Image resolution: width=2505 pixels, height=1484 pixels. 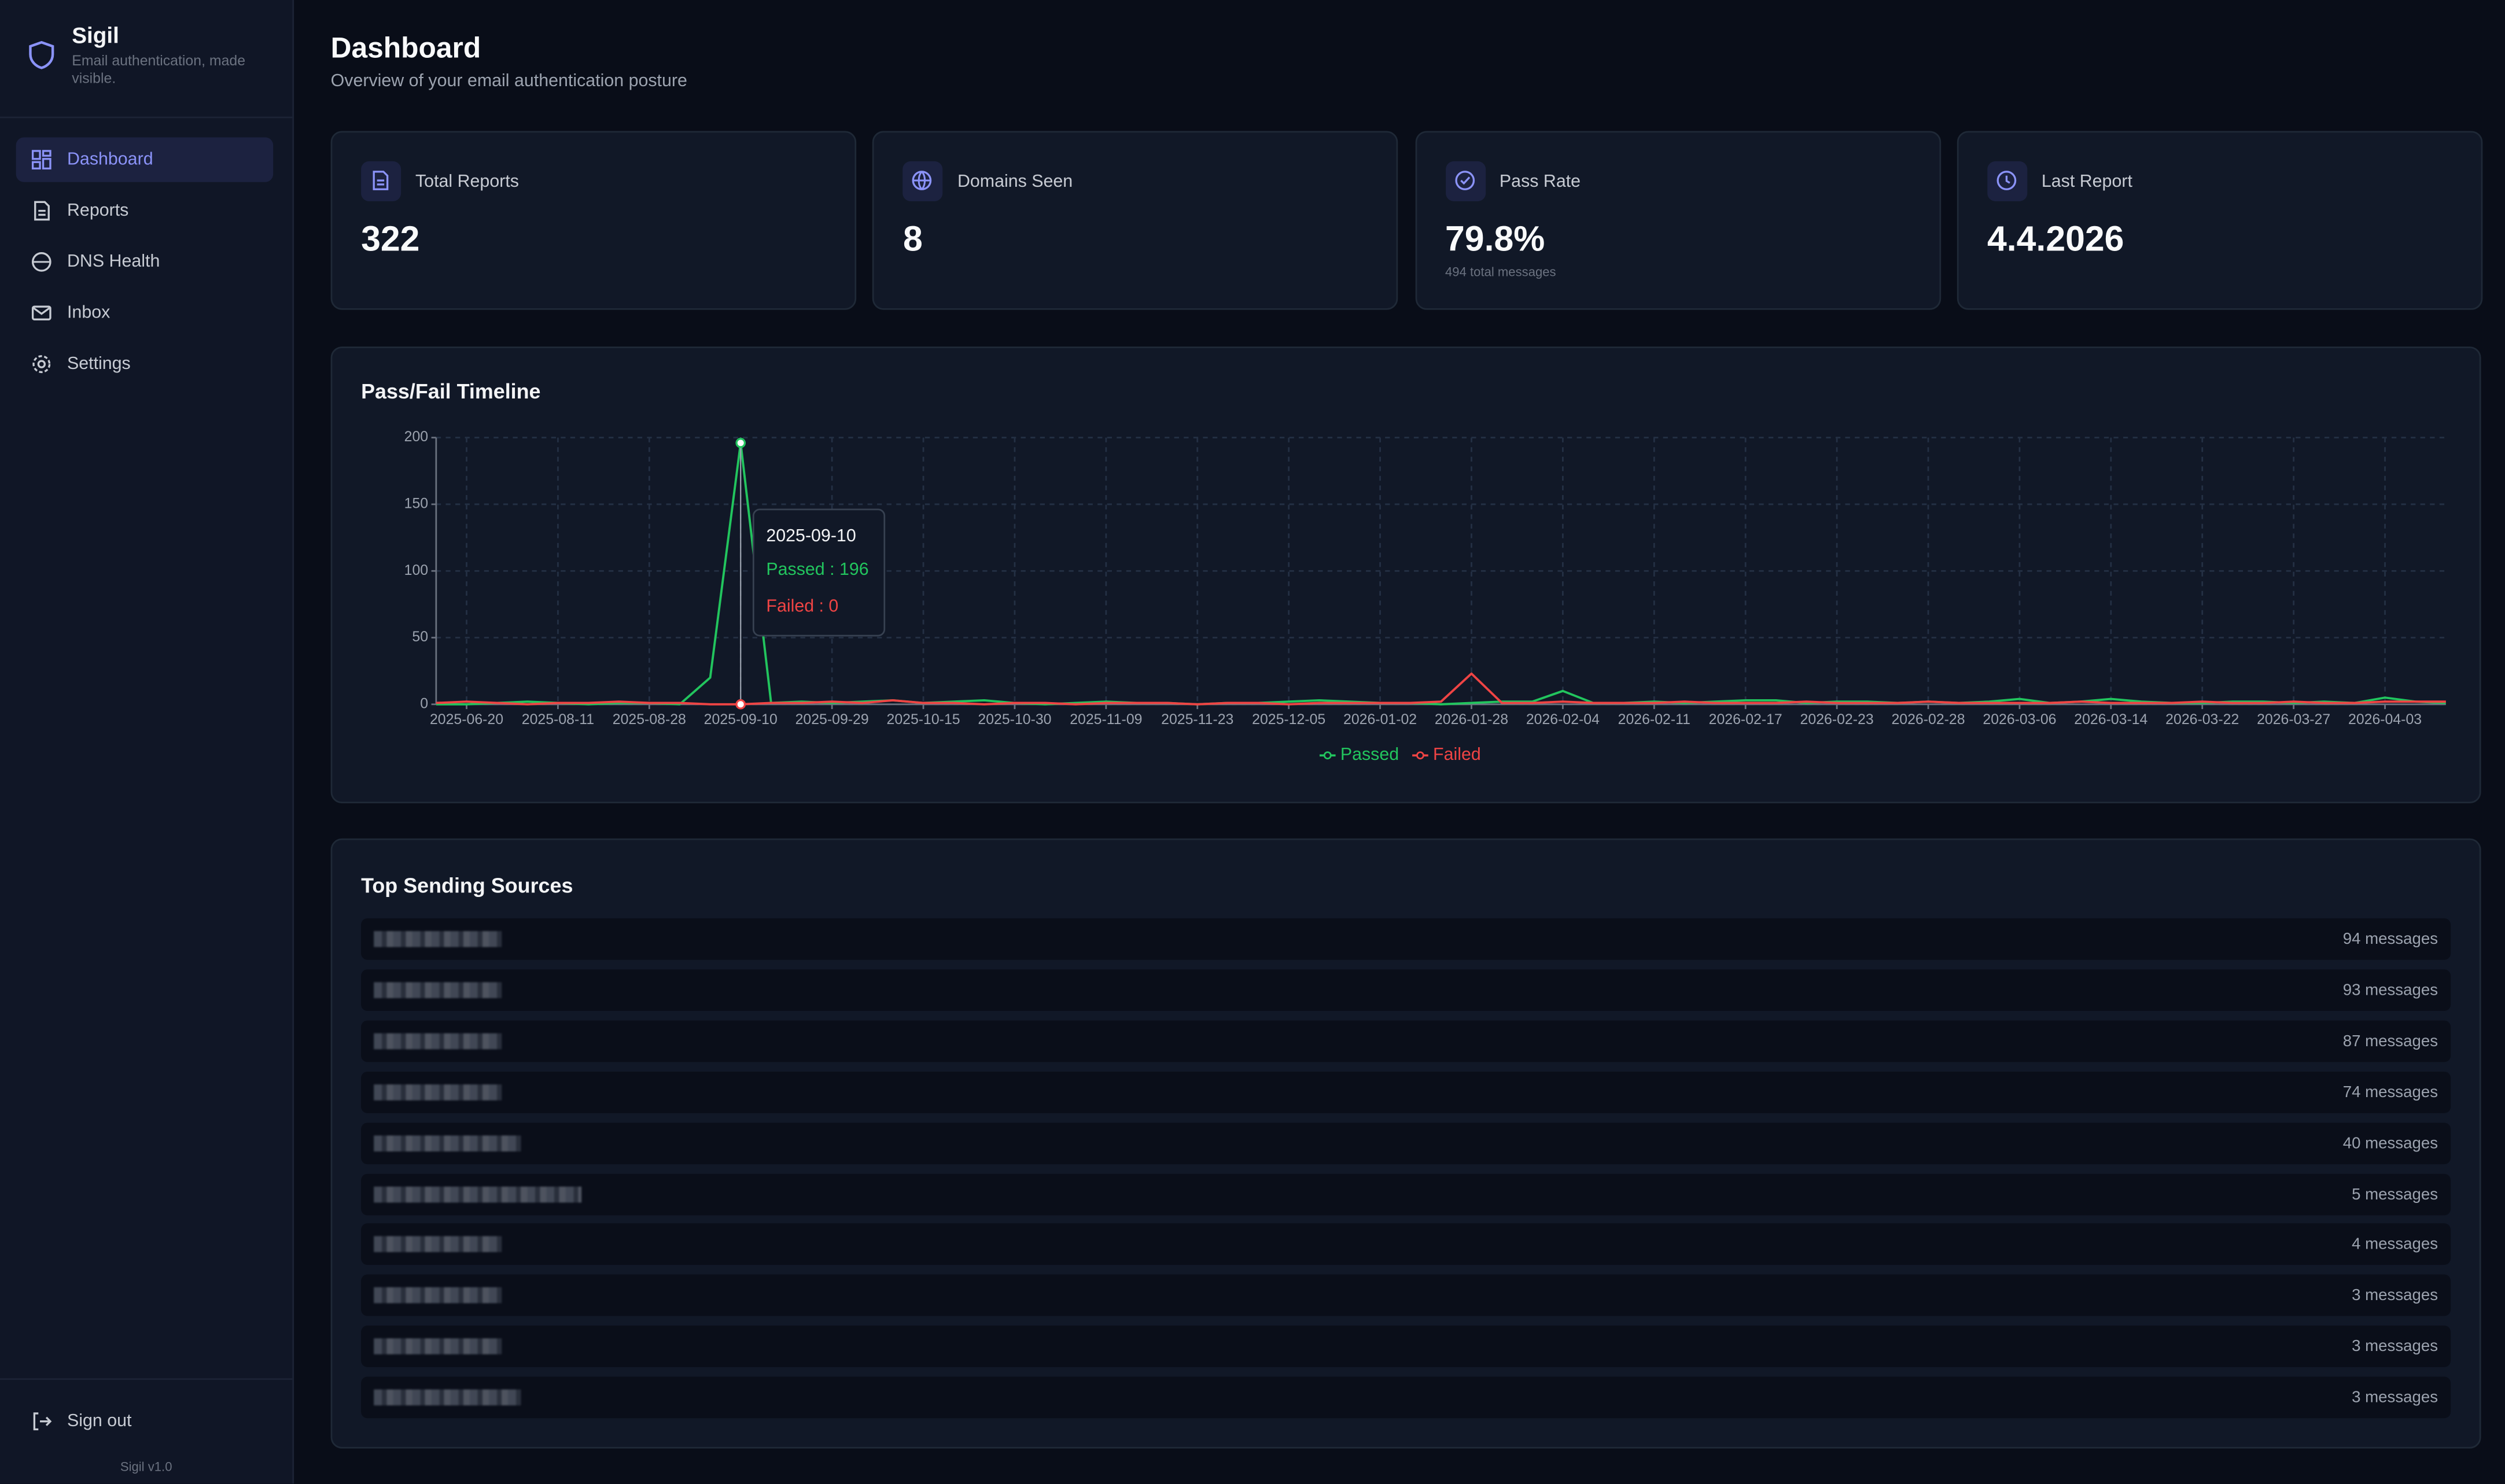 I want to click on y-tick-label: 100, so click(x=416, y=570).